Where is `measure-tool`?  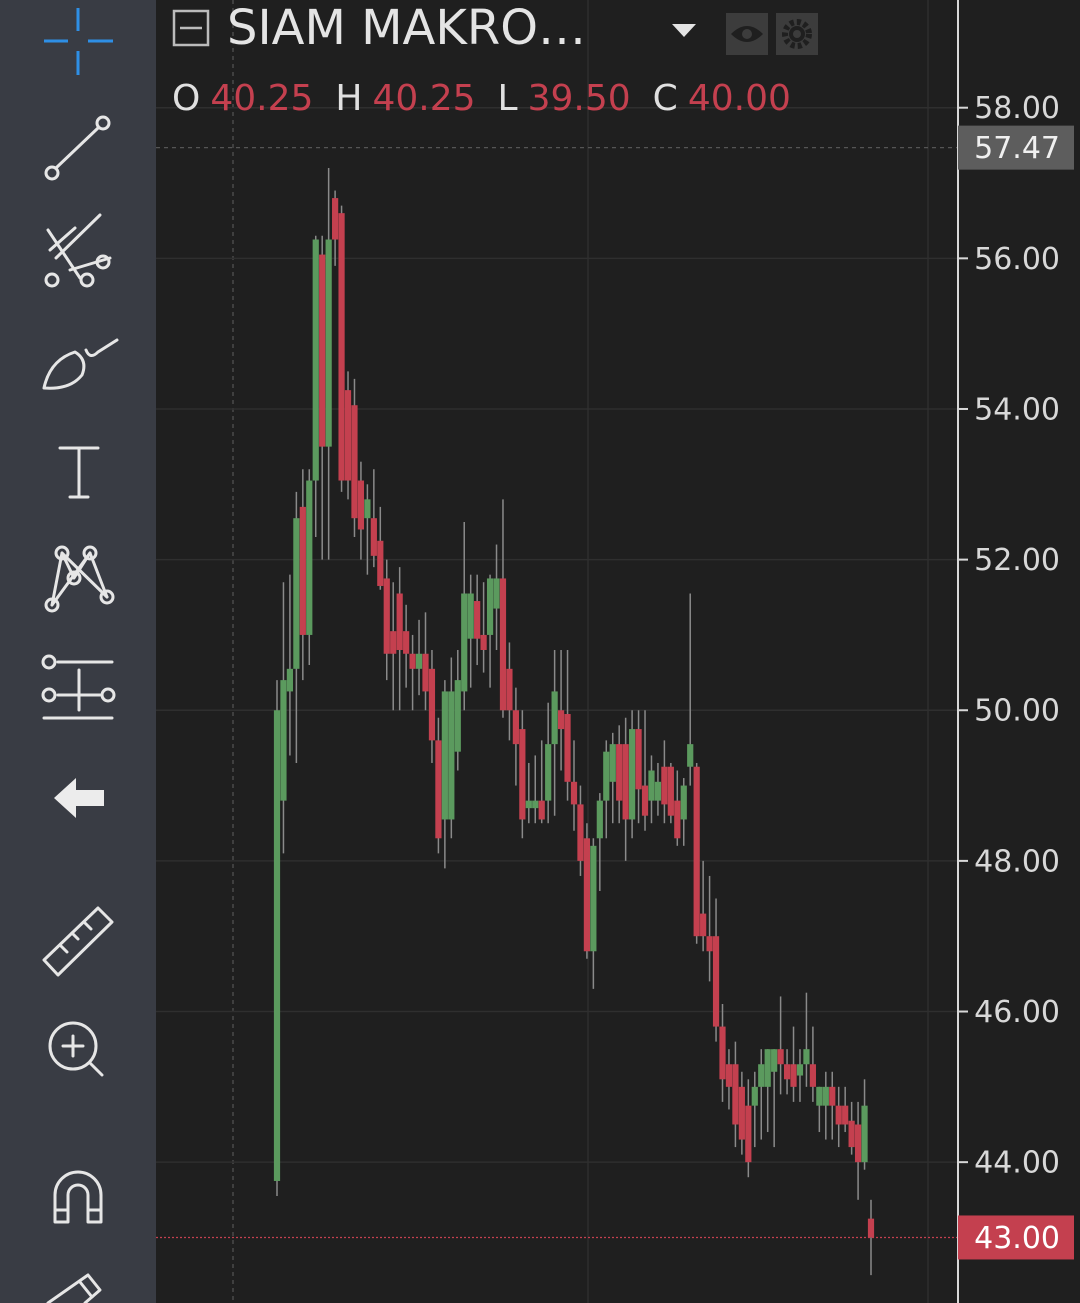 measure-tool is located at coordinates (78, 687).